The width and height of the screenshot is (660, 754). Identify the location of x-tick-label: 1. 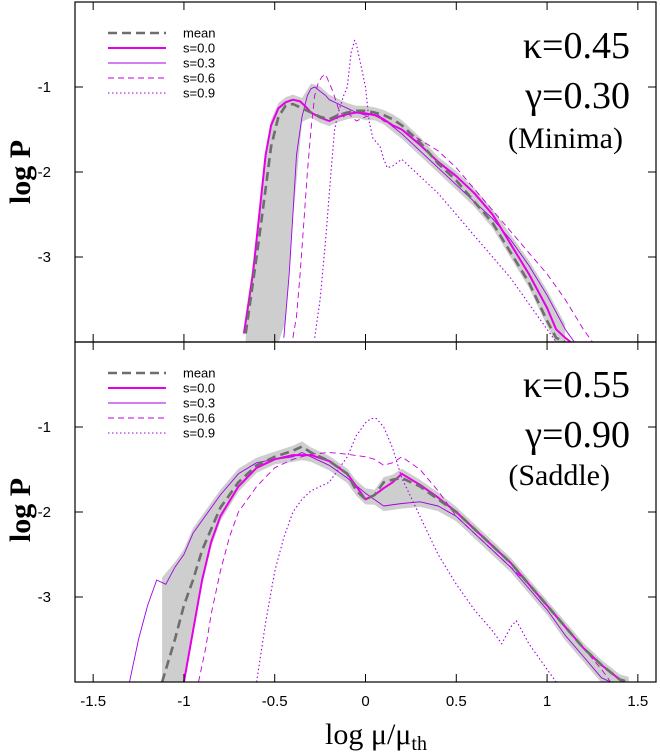
(547, 701).